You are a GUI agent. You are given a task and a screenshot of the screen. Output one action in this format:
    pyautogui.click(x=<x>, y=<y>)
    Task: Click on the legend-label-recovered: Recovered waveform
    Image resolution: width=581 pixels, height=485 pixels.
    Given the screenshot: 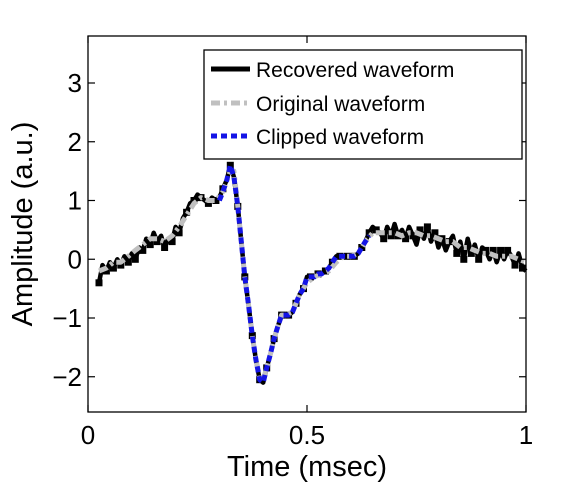 What is the action you would take?
    pyautogui.click(x=355, y=70)
    